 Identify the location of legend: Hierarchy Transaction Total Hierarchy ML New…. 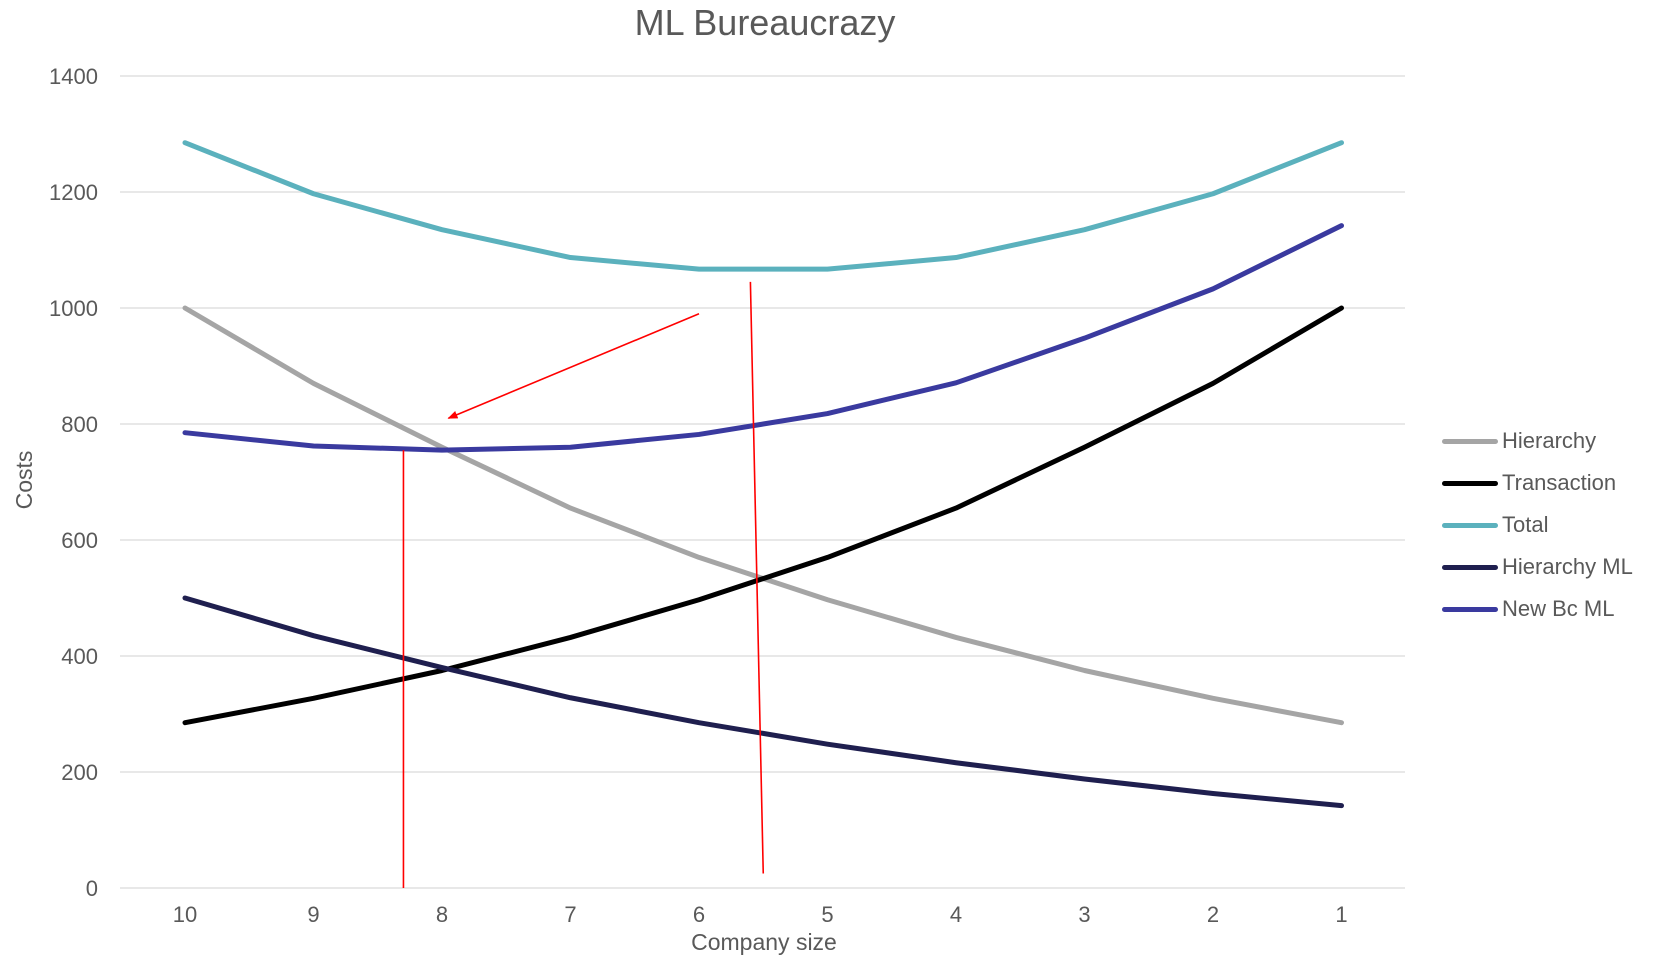
(1537, 525).